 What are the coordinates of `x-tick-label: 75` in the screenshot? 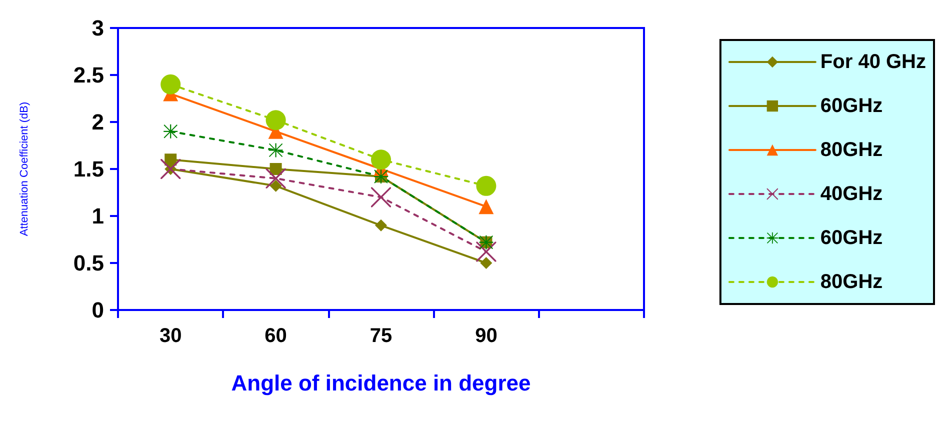 It's located at (381, 336).